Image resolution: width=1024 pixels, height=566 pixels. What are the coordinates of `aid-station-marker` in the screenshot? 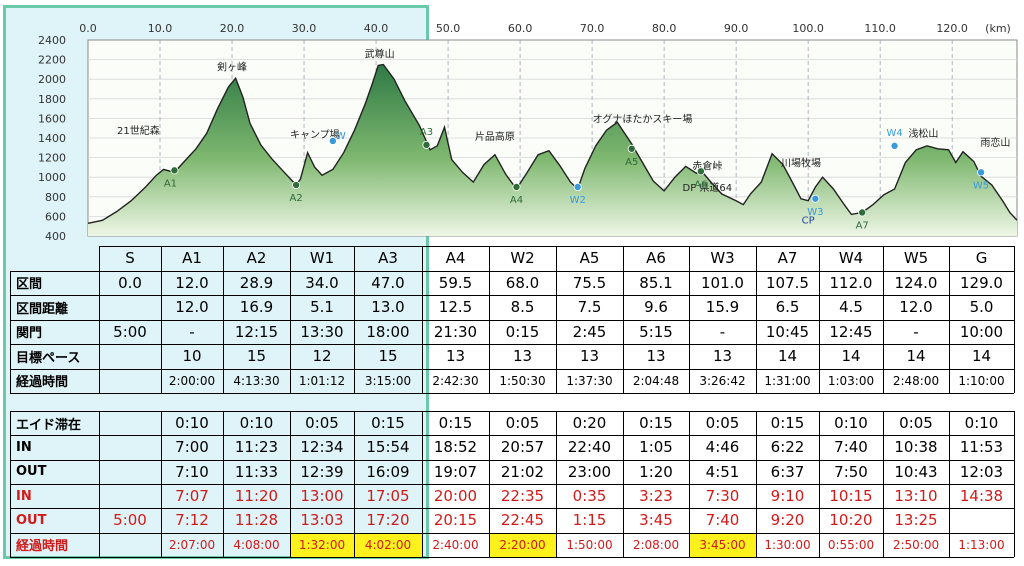 It's located at (516, 186).